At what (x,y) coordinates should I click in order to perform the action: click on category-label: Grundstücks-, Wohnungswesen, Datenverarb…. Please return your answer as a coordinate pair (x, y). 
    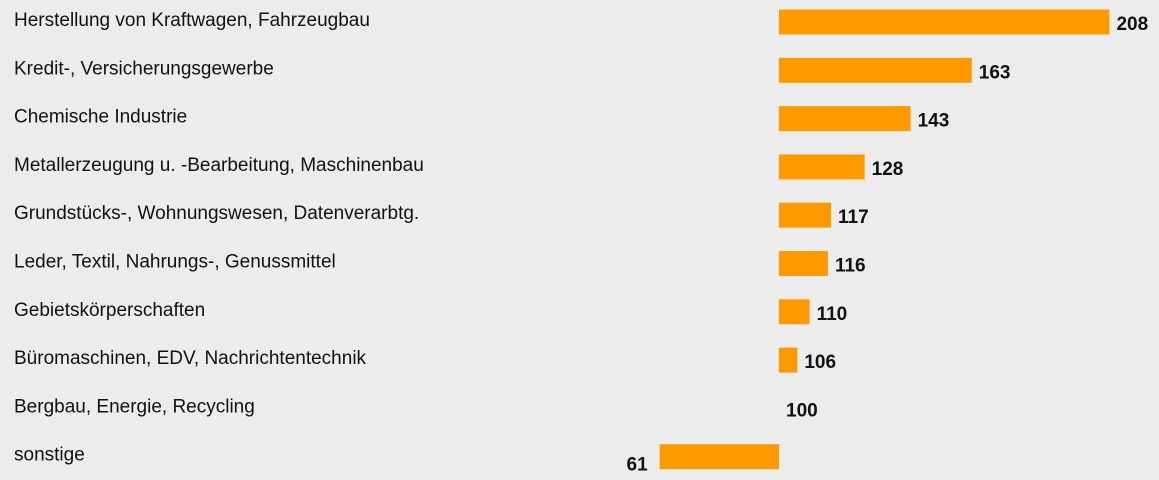
    Looking at the image, I should click on (216, 213).